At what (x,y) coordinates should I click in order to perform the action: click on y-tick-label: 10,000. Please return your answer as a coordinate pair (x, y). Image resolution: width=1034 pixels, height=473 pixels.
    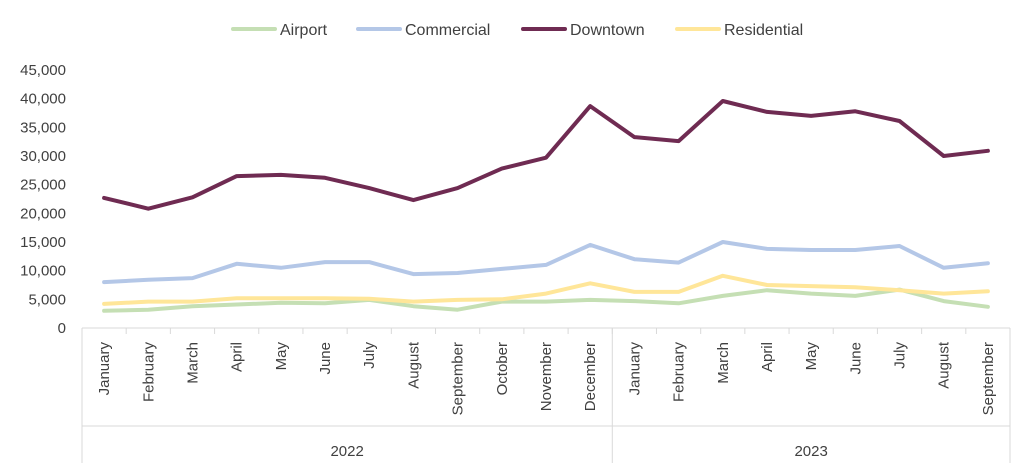
    Looking at the image, I should click on (43, 271).